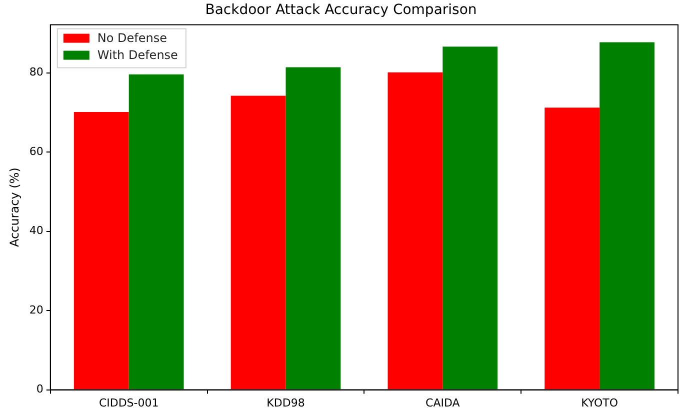 The image size is (685, 415). What do you see at coordinates (443, 403) in the screenshot?
I see `x-tick-label: CAIDA` at bounding box center [443, 403].